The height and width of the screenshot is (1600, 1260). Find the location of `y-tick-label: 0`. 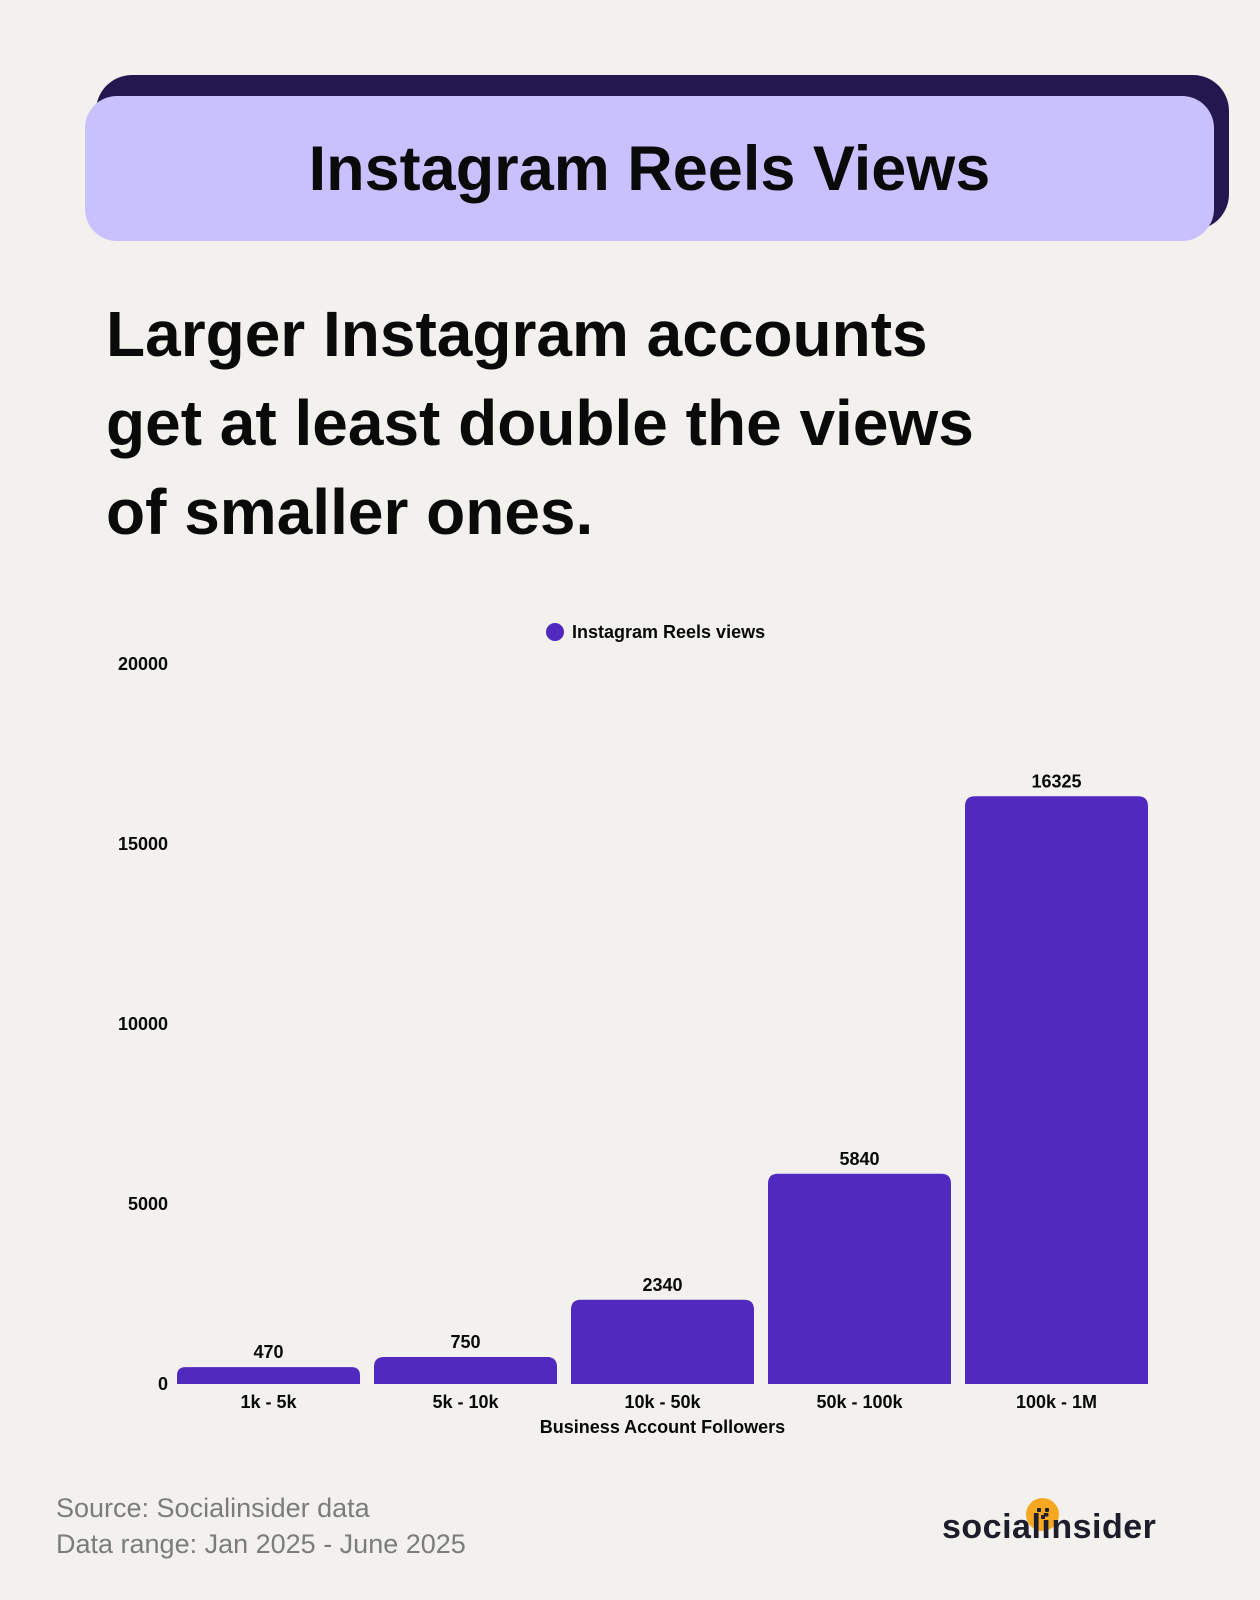

y-tick-label: 0 is located at coordinates (163, 1384).